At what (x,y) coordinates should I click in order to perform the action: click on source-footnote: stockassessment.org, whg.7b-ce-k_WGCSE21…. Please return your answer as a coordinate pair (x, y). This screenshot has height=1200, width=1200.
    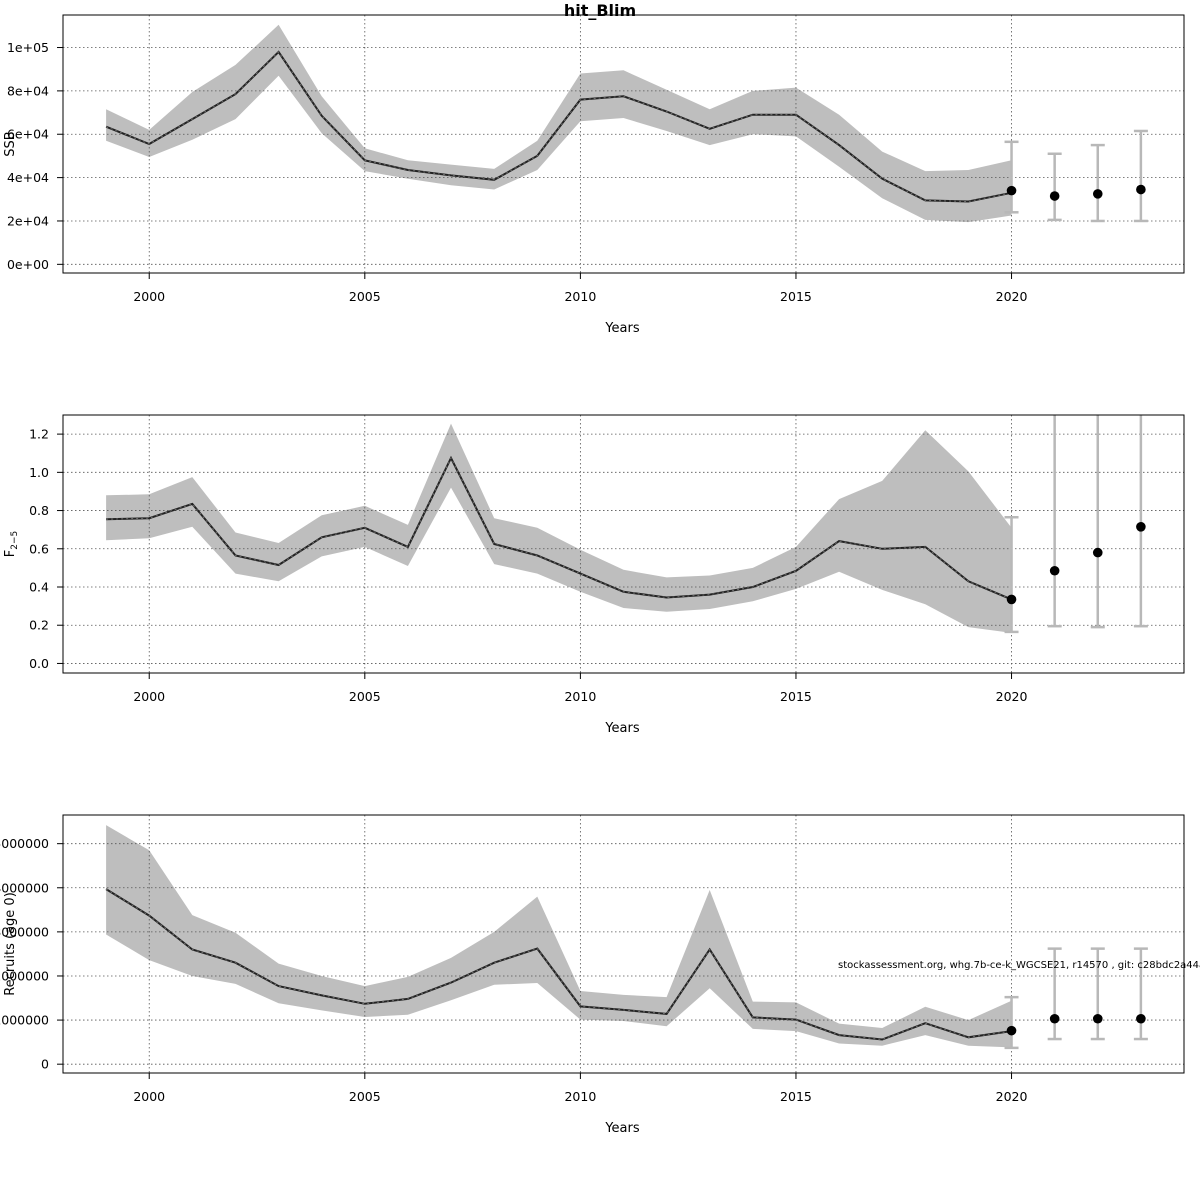
    Looking at the image, I should click on (1019, 965).